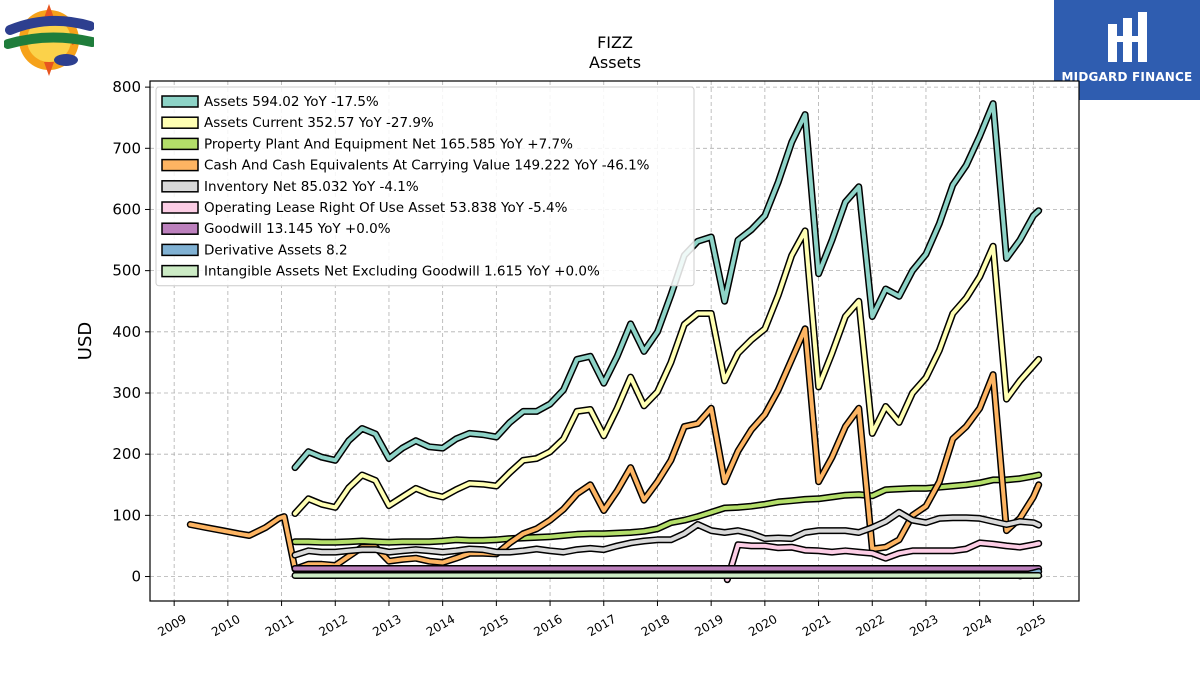 The width and height of the screenshot is (1200, 675). Describe the element at coordinates (126, 393) in the screenshot. I see `y-tick-label: 300` at that location.